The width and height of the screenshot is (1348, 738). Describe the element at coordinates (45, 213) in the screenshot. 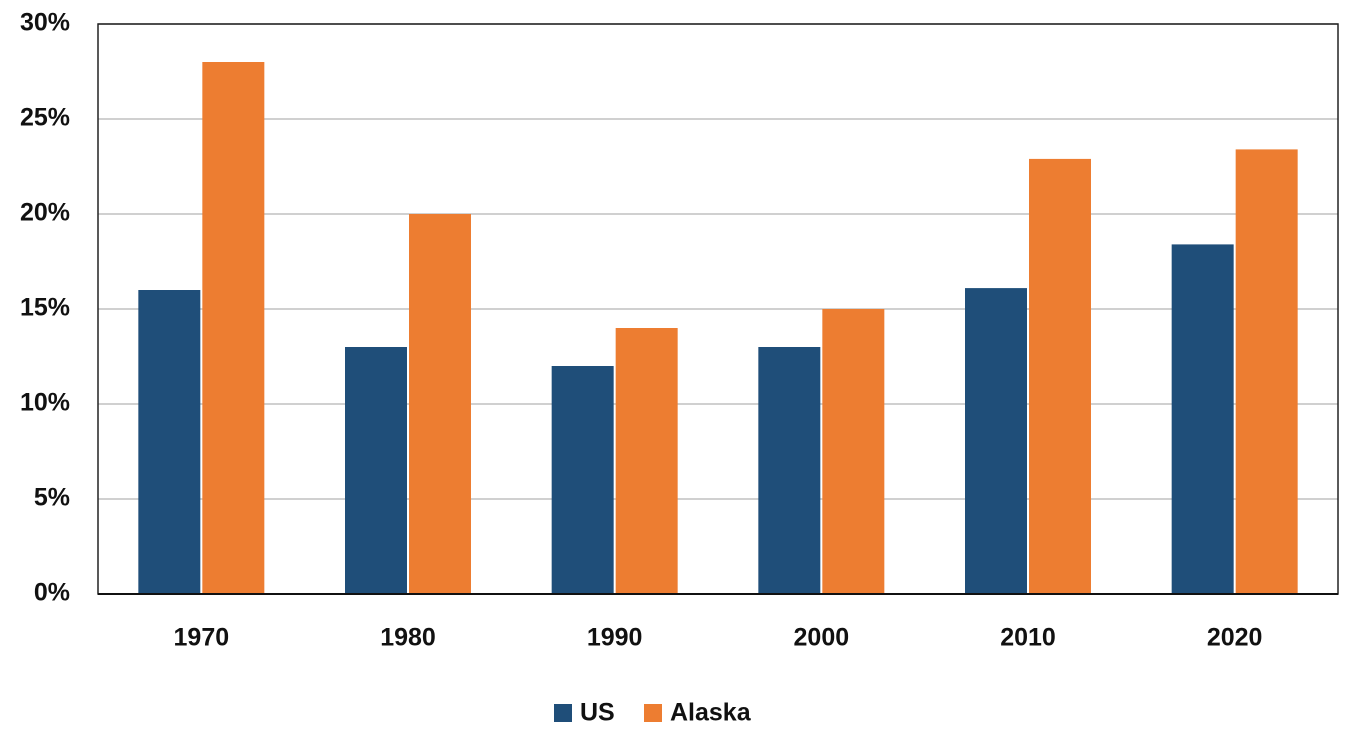

I see `y-tick-label: 20%` at that location.